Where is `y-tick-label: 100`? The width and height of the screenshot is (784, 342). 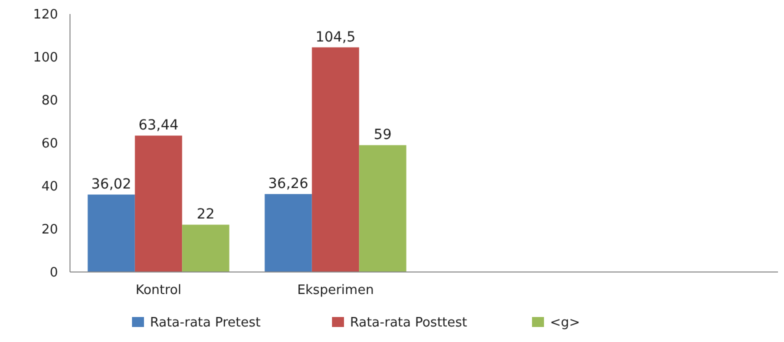
y-tick-label: 100 is located at coordinates (45, 58).